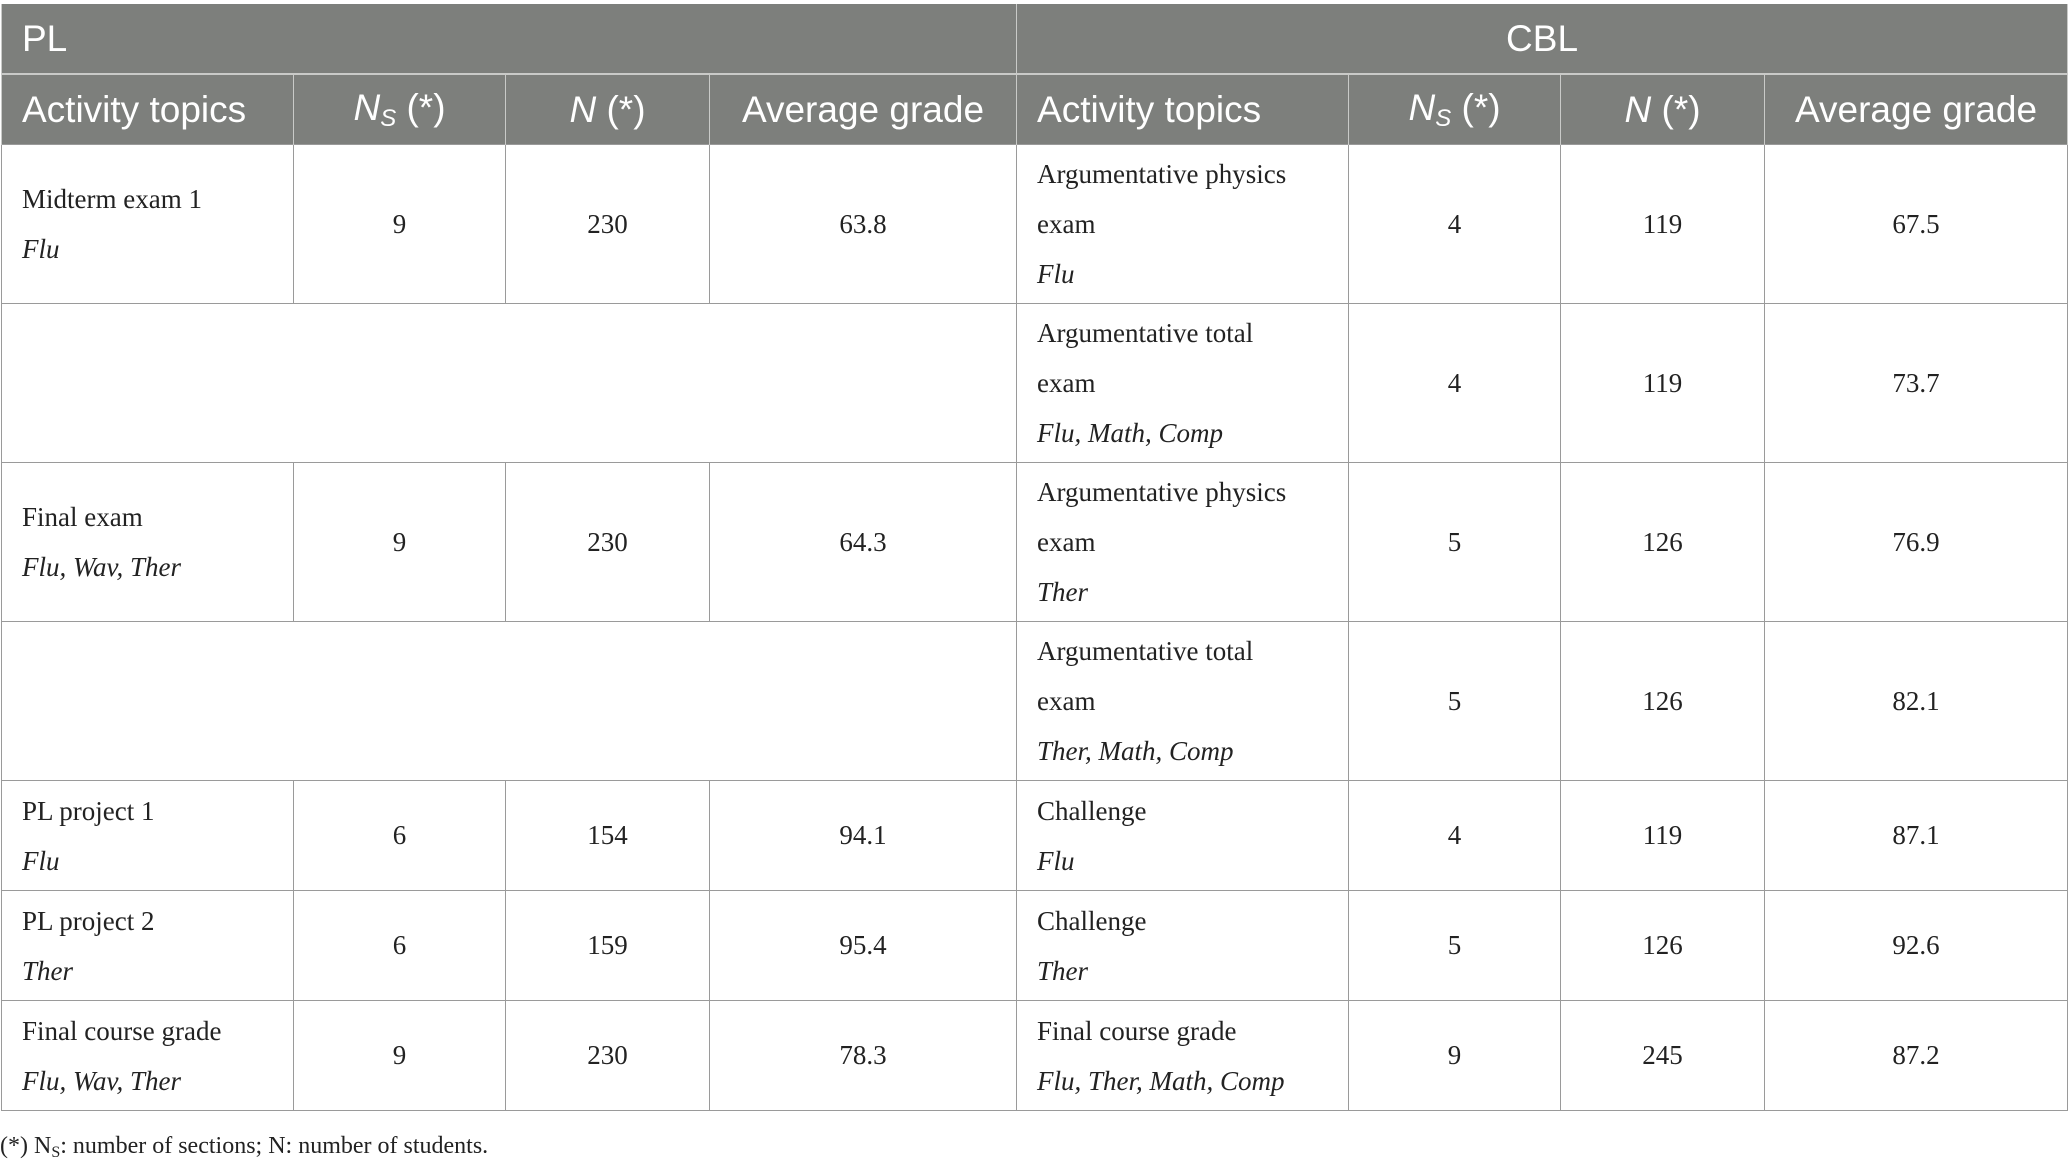 The height and width of the screenshot is (1175, 2068). I want to click on cbl-topic-cell: Argumentative total exam Flu, Math, Comp, so click(1183, 383).